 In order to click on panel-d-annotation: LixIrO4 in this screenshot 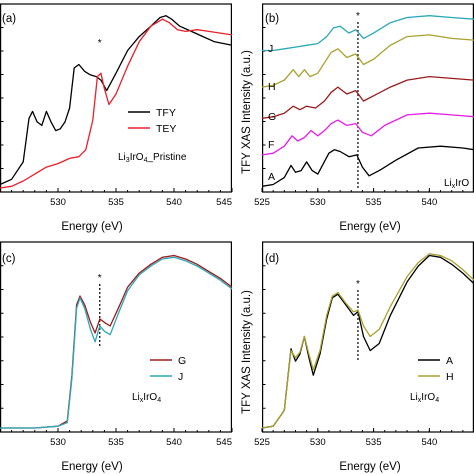, I will do `click(424, 398)`.